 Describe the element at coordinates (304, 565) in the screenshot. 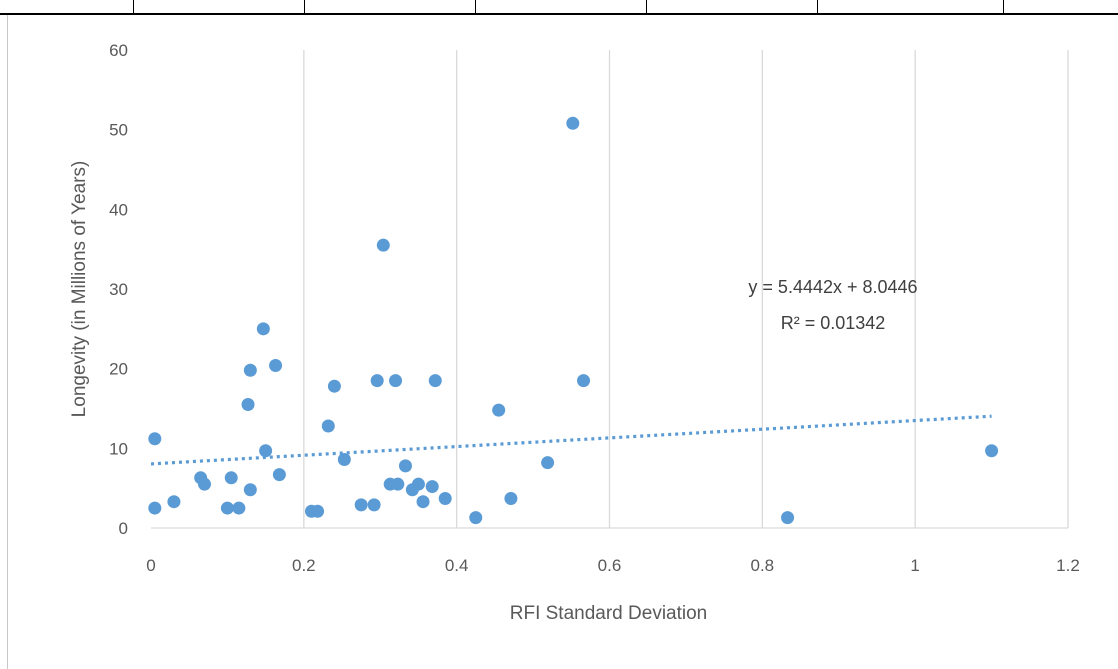

I see `x-tick-label: 0.2` at that location.